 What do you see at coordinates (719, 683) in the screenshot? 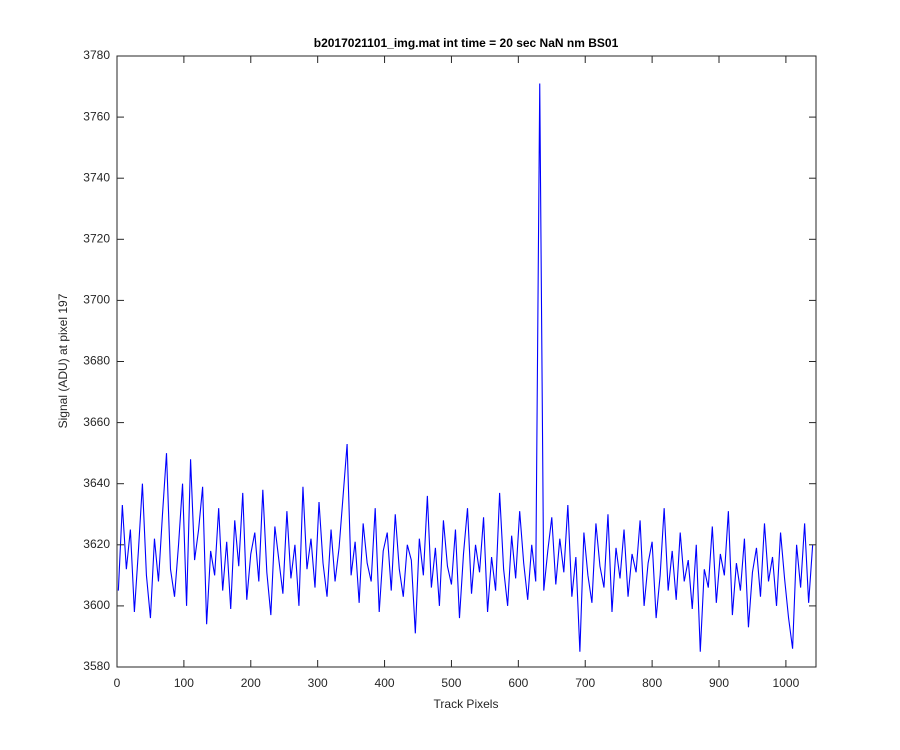
I see `x-tick-label: 900` at bounding box center [719, 683].